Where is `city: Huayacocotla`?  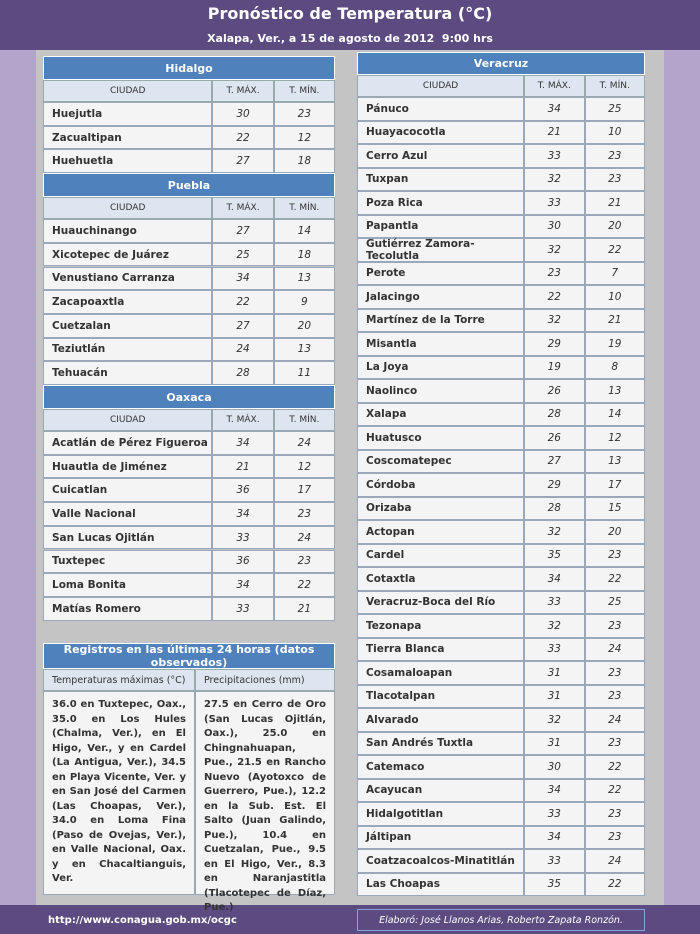
city: Huayacocotla is located at coordinates (441, 132).